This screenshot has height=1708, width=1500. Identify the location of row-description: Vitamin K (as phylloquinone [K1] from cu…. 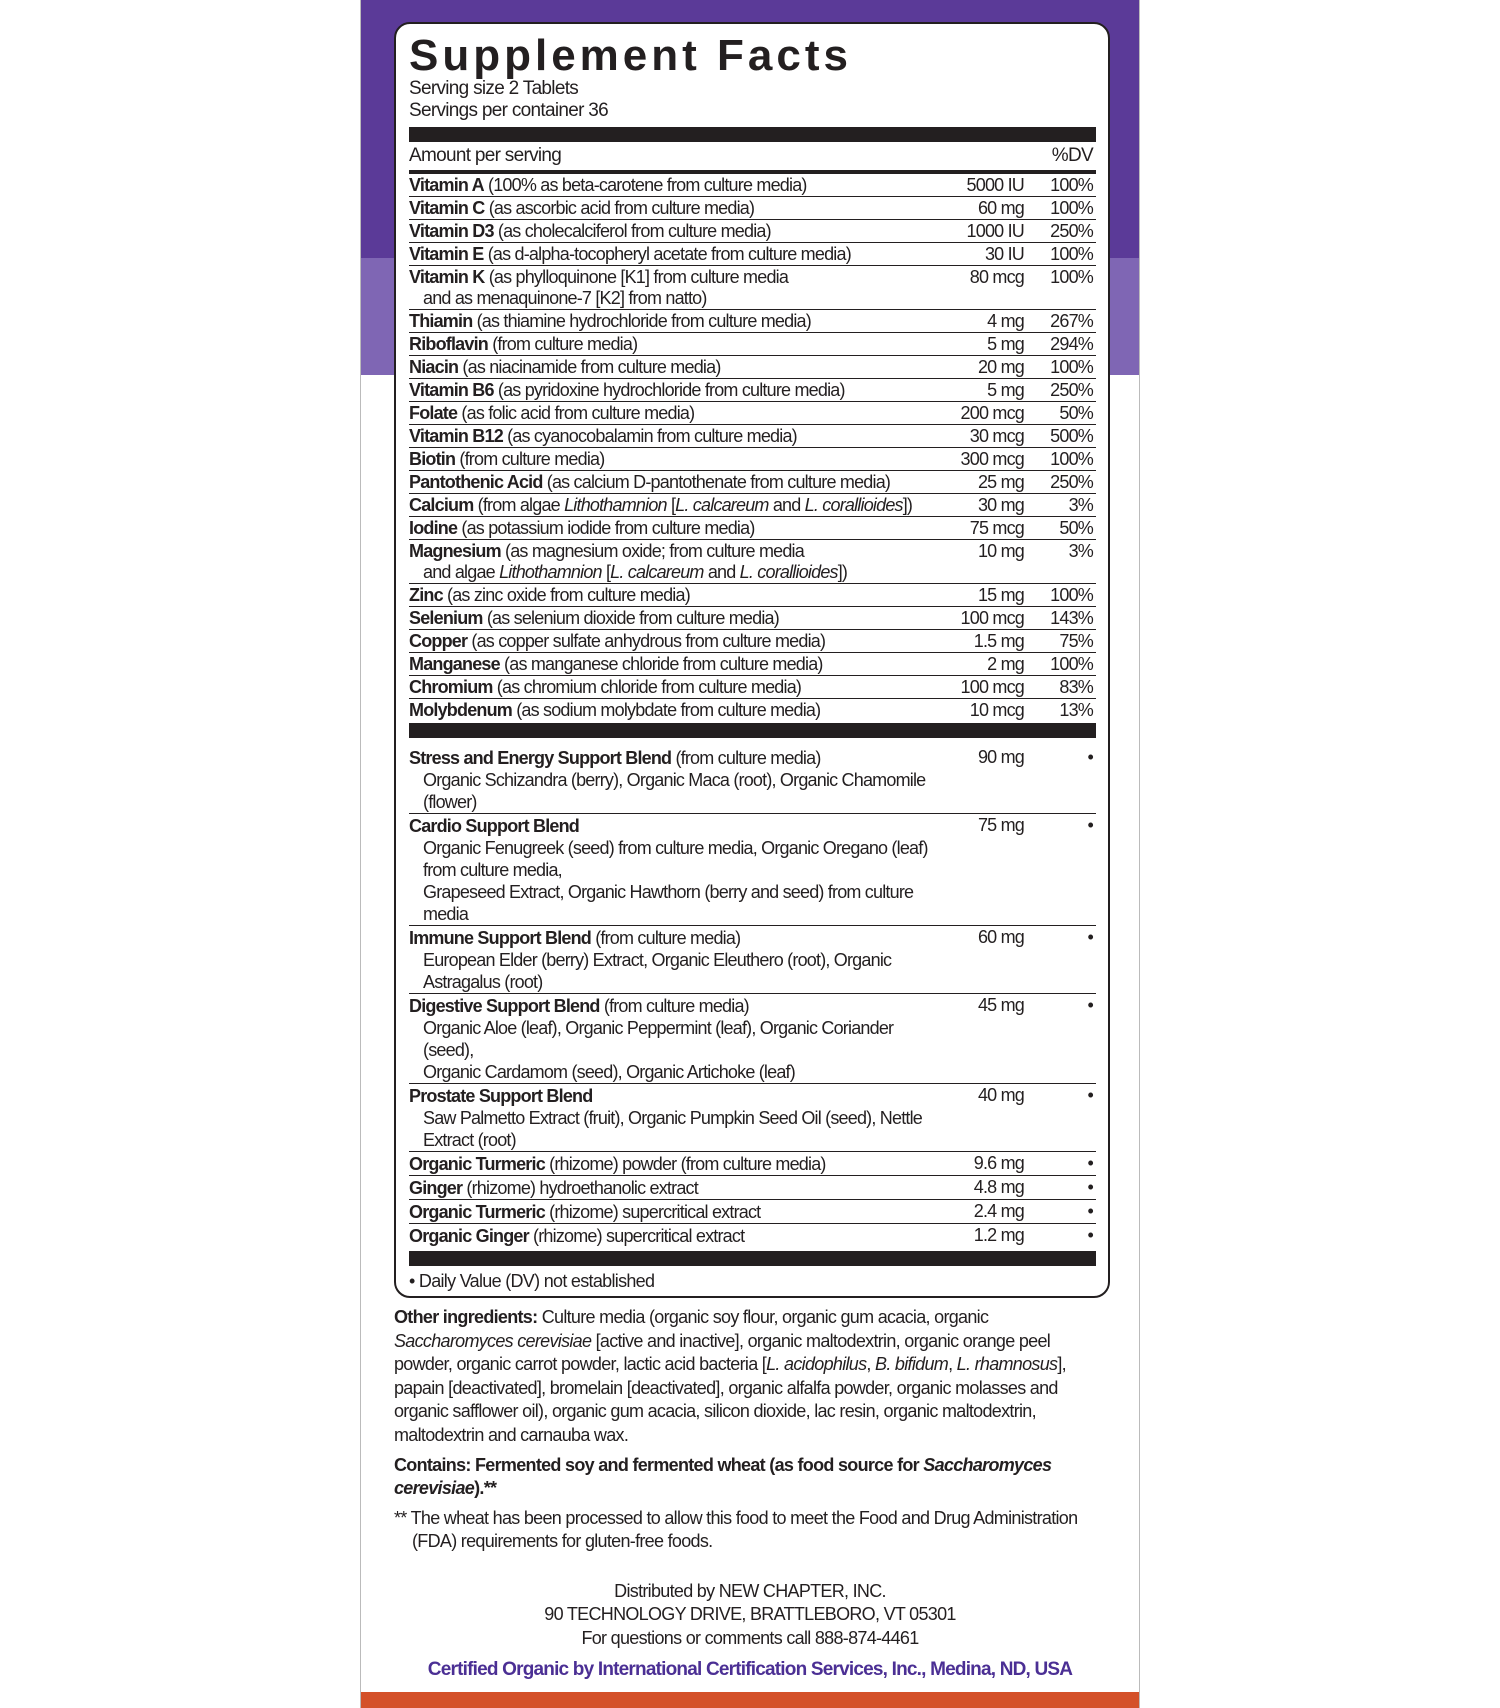
(672, 288).